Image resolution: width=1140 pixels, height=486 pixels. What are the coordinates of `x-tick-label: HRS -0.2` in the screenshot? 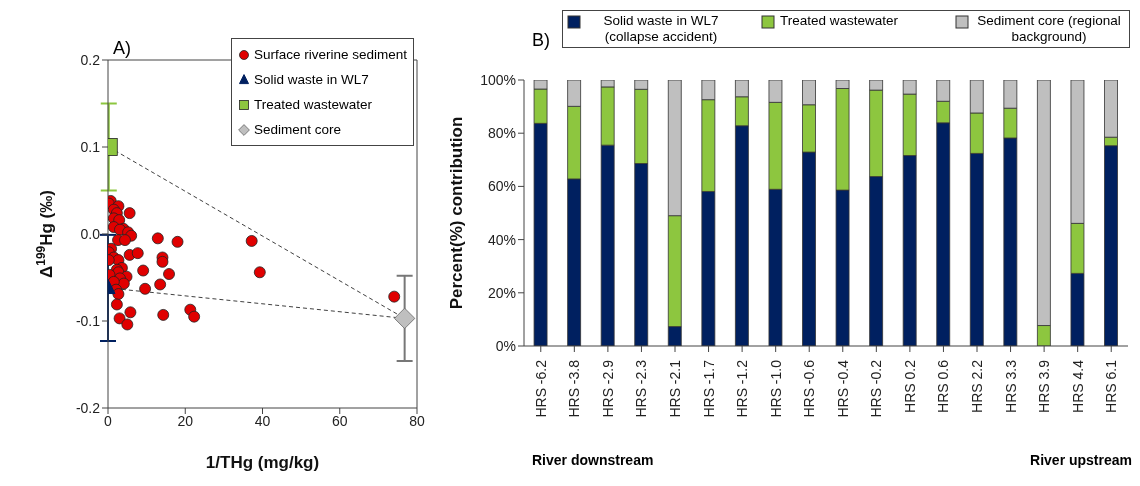 It's located at (876, 388).